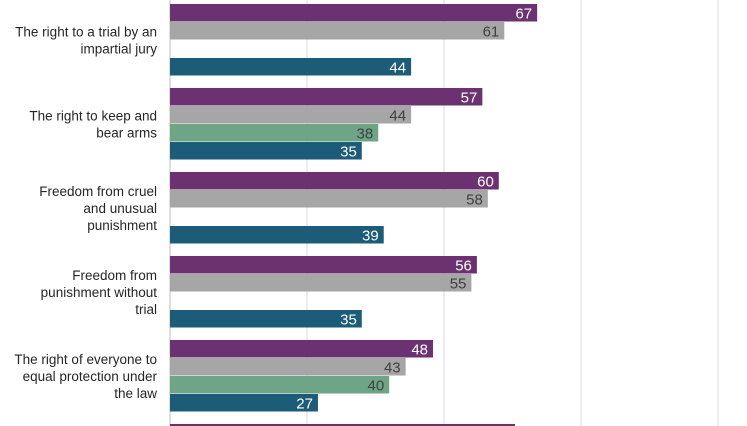 The width and height of the screenshot is (747, 426). What do you see at coordinates (392, 367) in the screenshot?
I see `data-label: 43` at bounding box center [392, 367].